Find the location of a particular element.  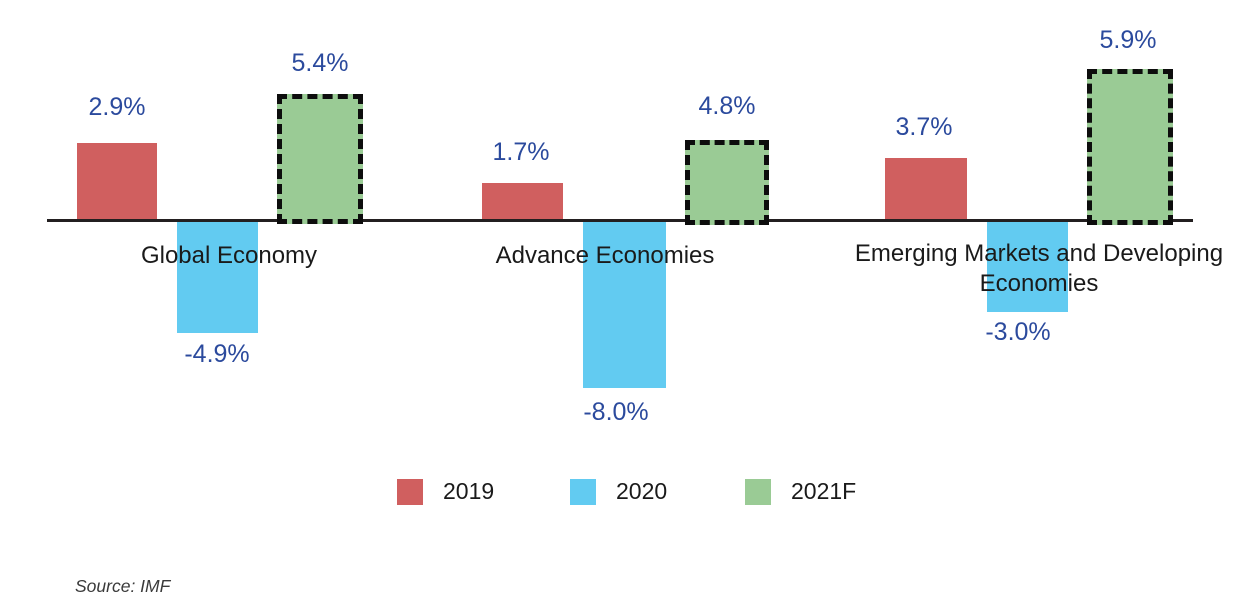

value-label-emerging-markets-2019: 3.7% is located at coordinates (924, 127).